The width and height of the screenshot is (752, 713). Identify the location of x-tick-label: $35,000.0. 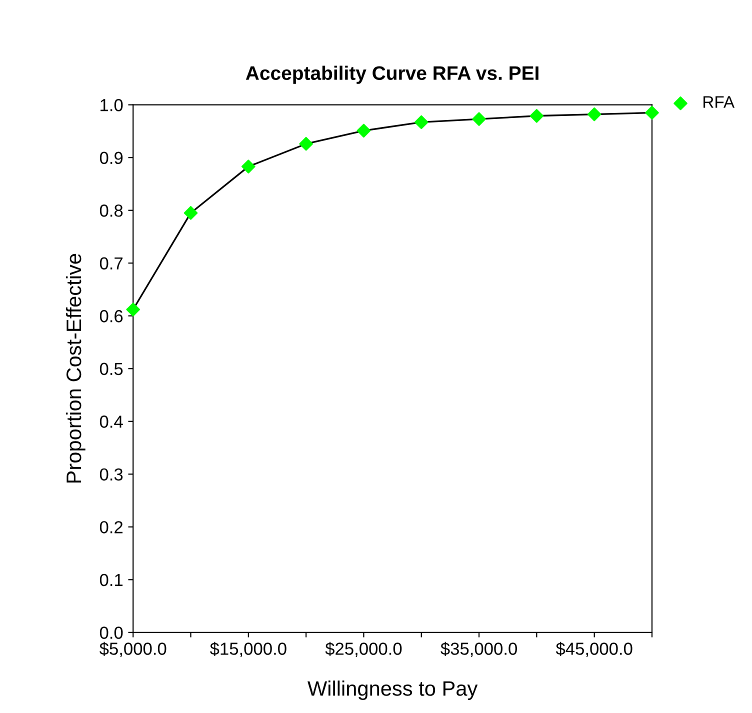
(478, 649).